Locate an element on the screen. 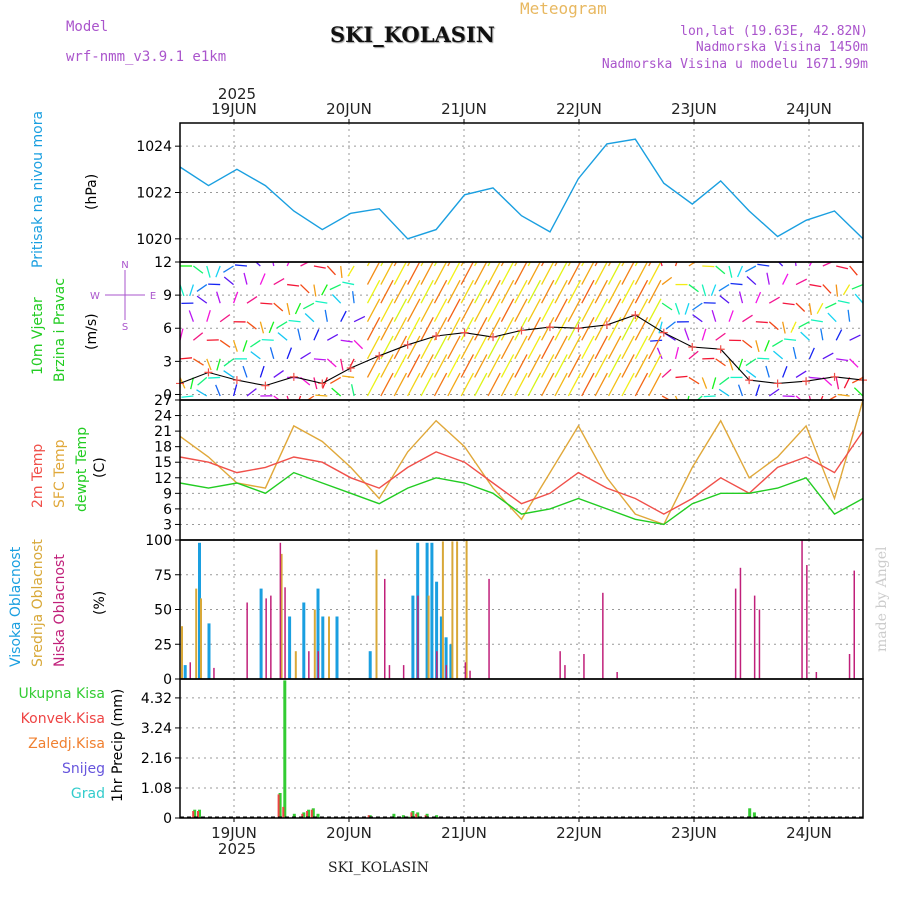  pressure-line is located at coordinates (521, 189).